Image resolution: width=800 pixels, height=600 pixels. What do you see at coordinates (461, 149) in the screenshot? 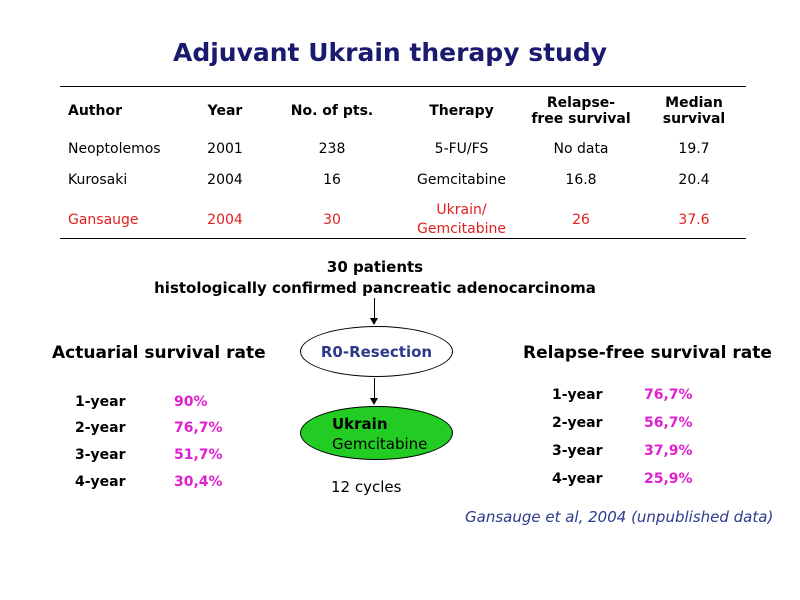
I see `cell-therapy: 5-FU/FS` at bounding box center [461, 149].